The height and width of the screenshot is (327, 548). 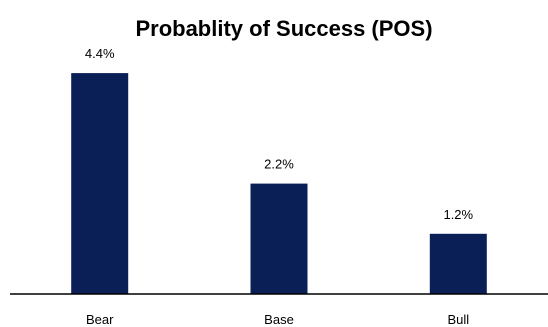 What do you see at coordinates (458, 214) in the screenshot?
I see `data-label-bull: 1.2%` at bounding box center [458, 214].